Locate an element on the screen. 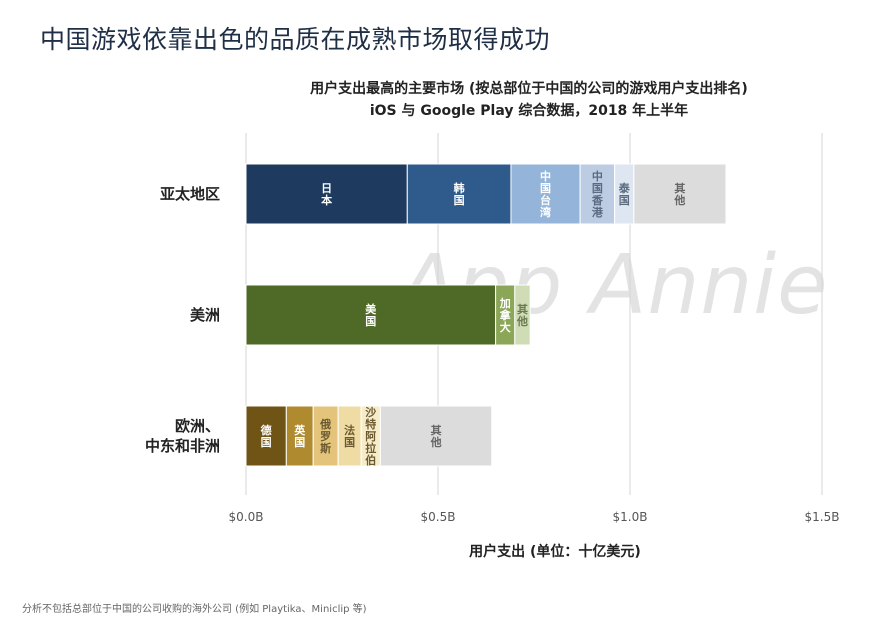 The height and width of the screenshot is (627, 890). chart-title: 用户支出最高的主要市场 (按总部位于中国的公司的游戏用户支出排名) is located at coordinates (529, 88).